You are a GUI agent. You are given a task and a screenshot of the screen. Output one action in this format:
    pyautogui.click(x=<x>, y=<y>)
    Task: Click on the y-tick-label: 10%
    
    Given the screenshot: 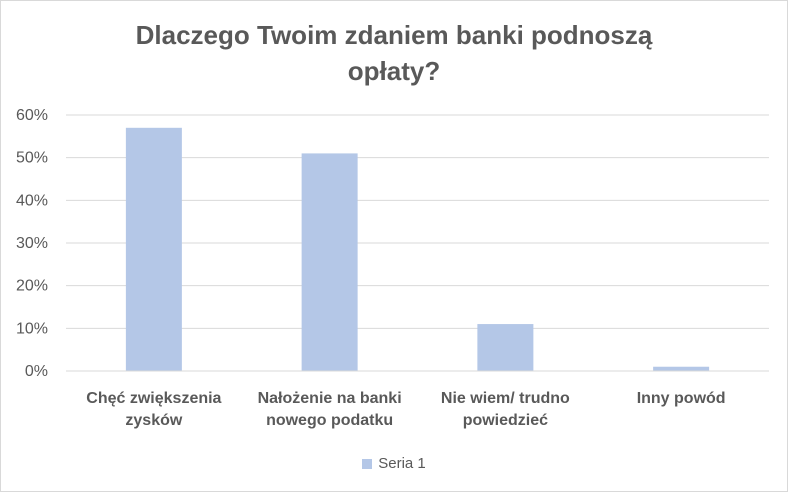 What is the action you would take?
    pyautogui.click(x=32, y=328)
    